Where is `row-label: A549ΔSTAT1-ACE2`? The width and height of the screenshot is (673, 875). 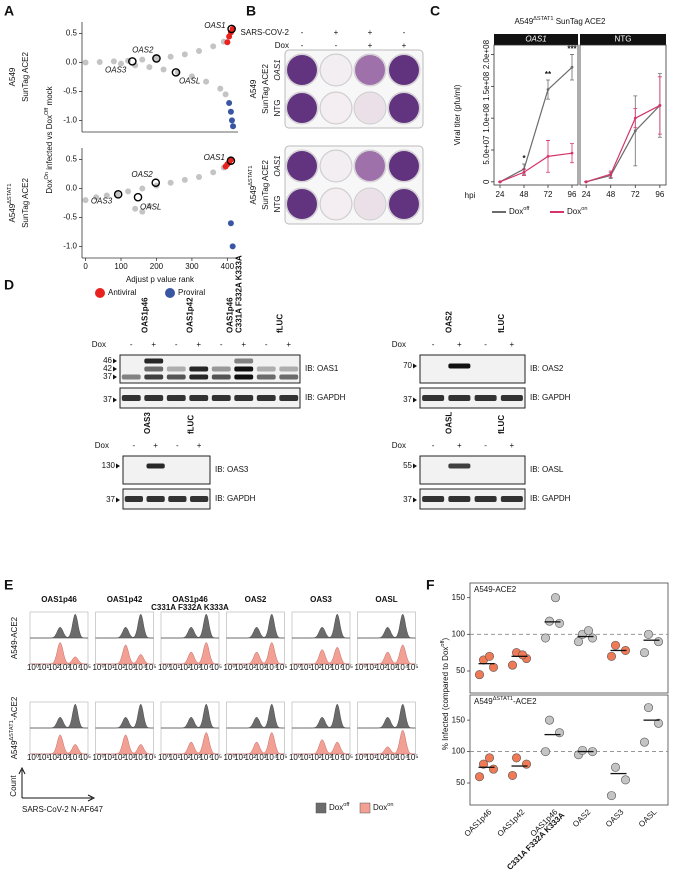 row-label: A549ΔSTAT1-ACE2 is located at coordinates (14, 727).